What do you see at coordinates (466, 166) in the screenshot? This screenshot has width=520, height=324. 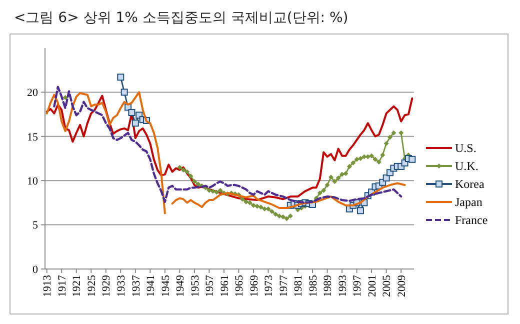 I see `legend-label: U.K.` at bounding box center [466, 166].